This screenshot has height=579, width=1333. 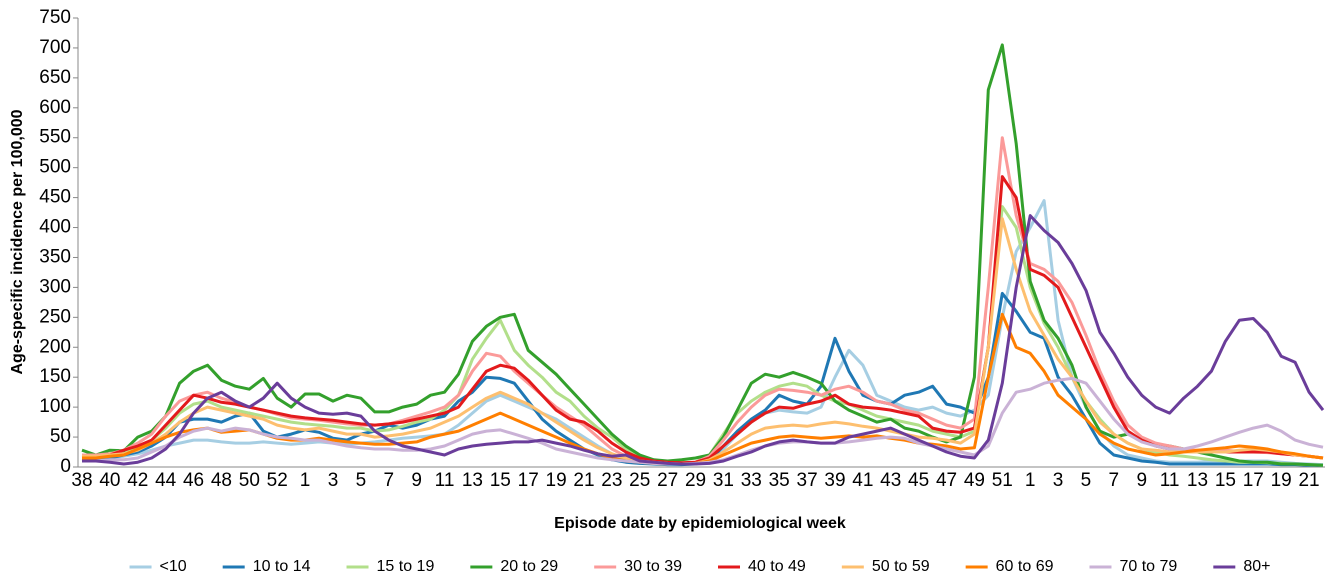 I want to click on y-tick-label: 550, so click(x=55, y=137).